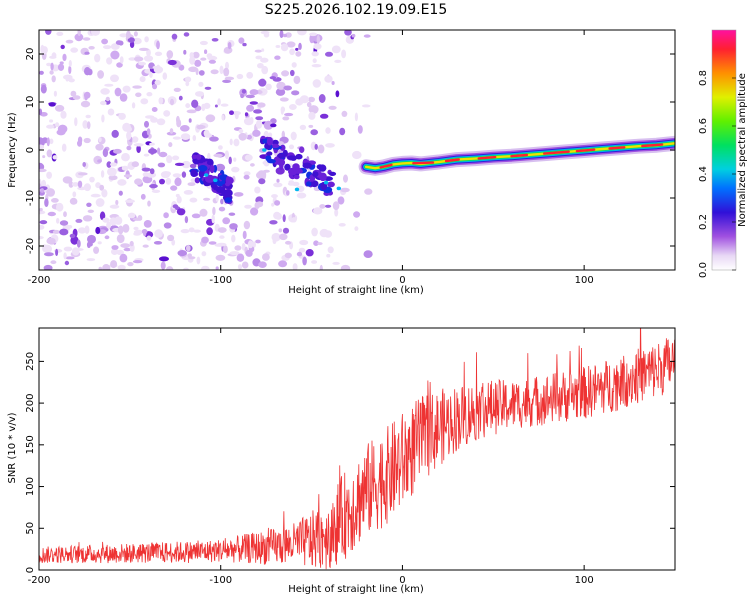 The height and width of the screenshot is (600, 750). What do you see at coordinates (402, 280) in the screenshot?
I see `spectrogram-x-tick-label: 0` at bounding box center [402, 280].